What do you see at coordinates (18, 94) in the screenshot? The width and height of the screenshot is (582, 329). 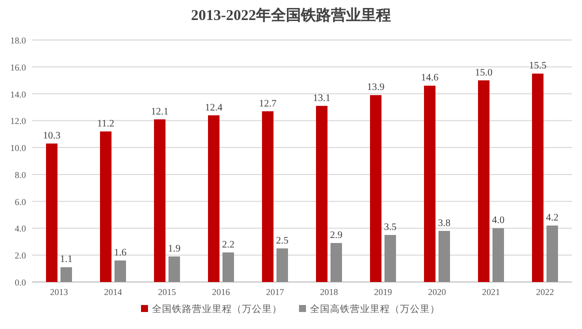 I see `y-tick-label: 14.0` at bounding box center [18, 94].